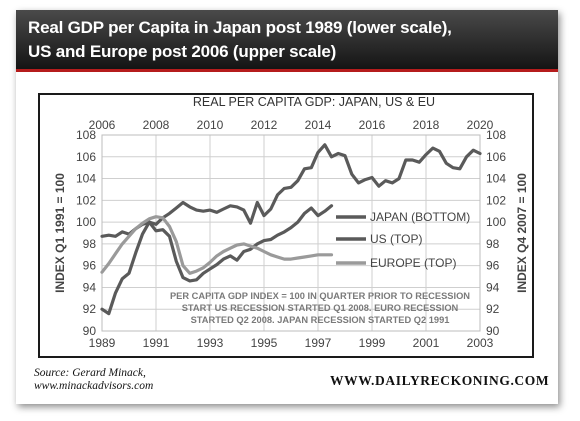 This screenshot has width=580, height=421. I want to click on y-tick-label-right: 108, so click(496, 135).